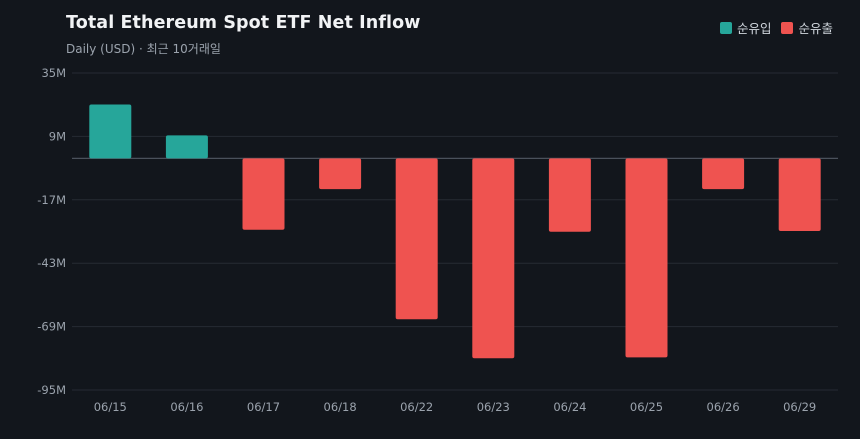 The height and width of the screenshot is (439, 860). What do you see at coordinates (51, 390) in the screenshot?
I see `y-tick-label: -95M` at bounding box center [51, 390].